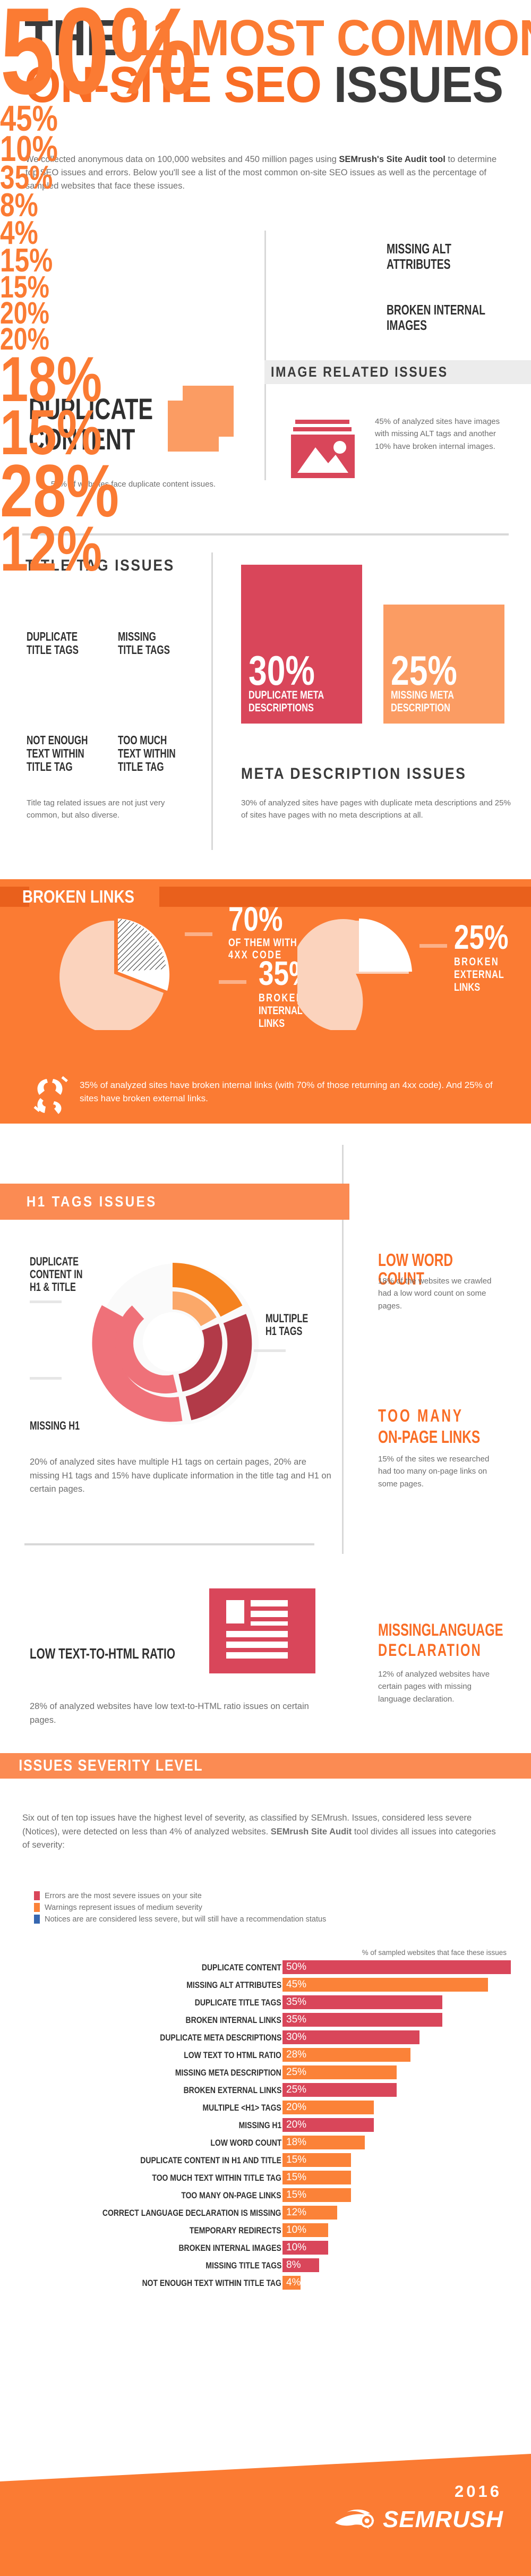 This screenshot has width=531, height=2576. I want to click on severity-paragraph-bold: SEMrush Site Audit, so click(311, 1831).